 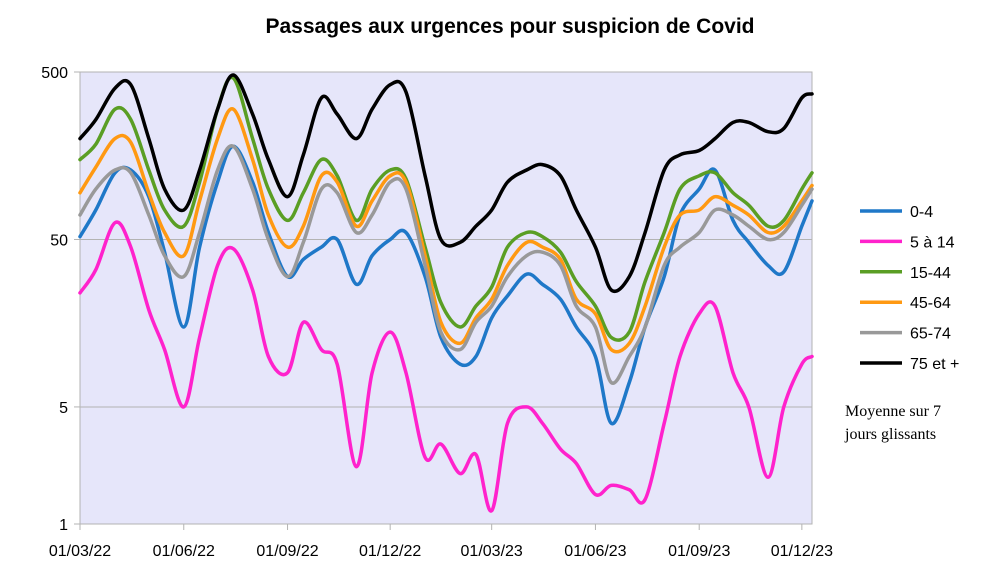 What do you see at coordinates (54, 73) in the screenshot?
I see `y-tick-label: 500` at bounding box center [54, 73].